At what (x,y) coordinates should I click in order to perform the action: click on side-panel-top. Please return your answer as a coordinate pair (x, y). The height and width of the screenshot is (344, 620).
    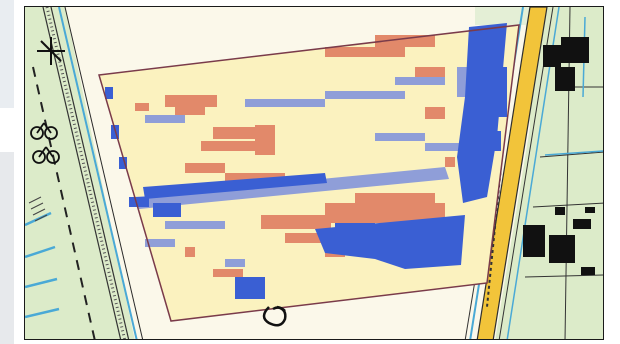
    Looking at the image, I should click on (7, 54).